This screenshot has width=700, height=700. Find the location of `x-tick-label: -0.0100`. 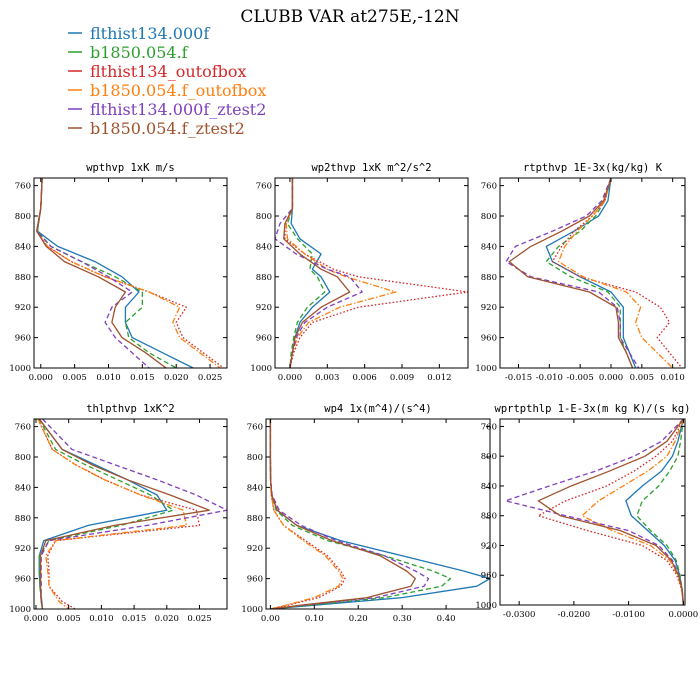

x-tick-label: -0.0100 is located at coordinates (628, 615).